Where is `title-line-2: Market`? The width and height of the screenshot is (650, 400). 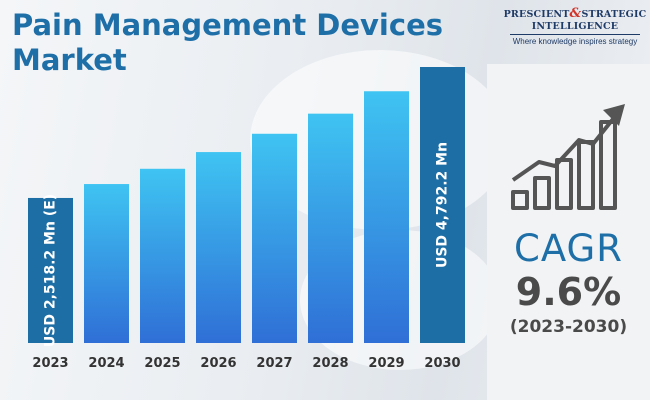 title-line-2: Market is located at coordinates (69, 60).